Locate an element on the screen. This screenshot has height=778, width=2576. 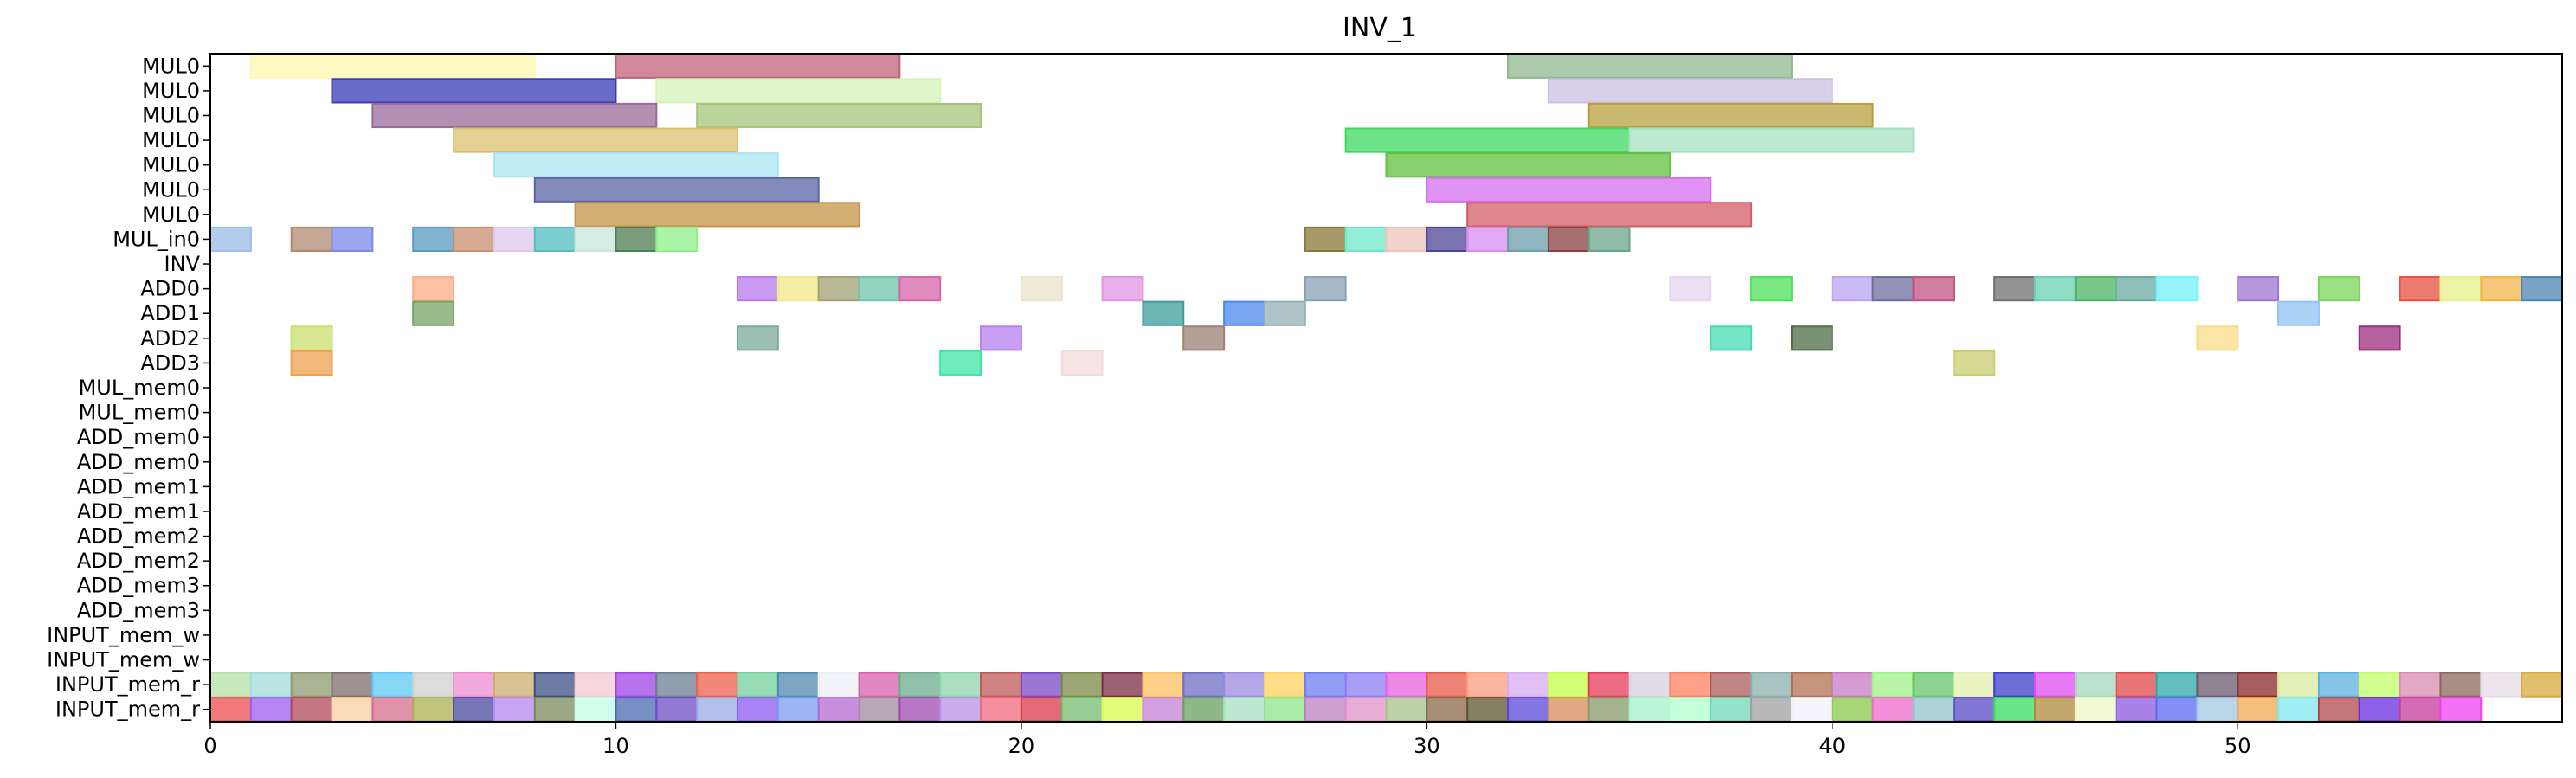
y-tick-label: ADD0 is located at coordinates (170, 289).